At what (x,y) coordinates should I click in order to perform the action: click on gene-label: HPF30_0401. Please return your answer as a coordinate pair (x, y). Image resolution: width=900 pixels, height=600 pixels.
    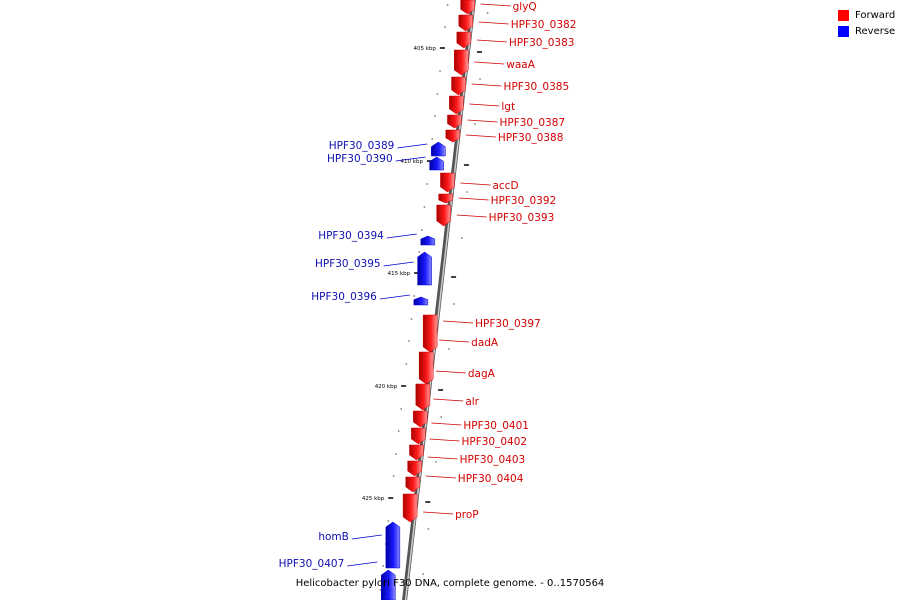
    Looking at the image, I should click on (496, 426).